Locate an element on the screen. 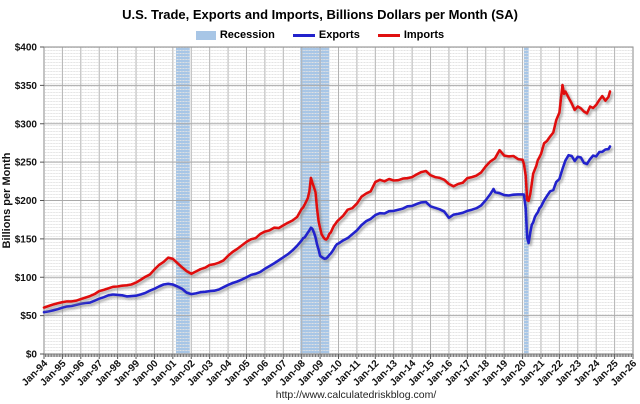 The image size is (640, 404). legend-item-exports: Exports is located at coordinates (326, 35).